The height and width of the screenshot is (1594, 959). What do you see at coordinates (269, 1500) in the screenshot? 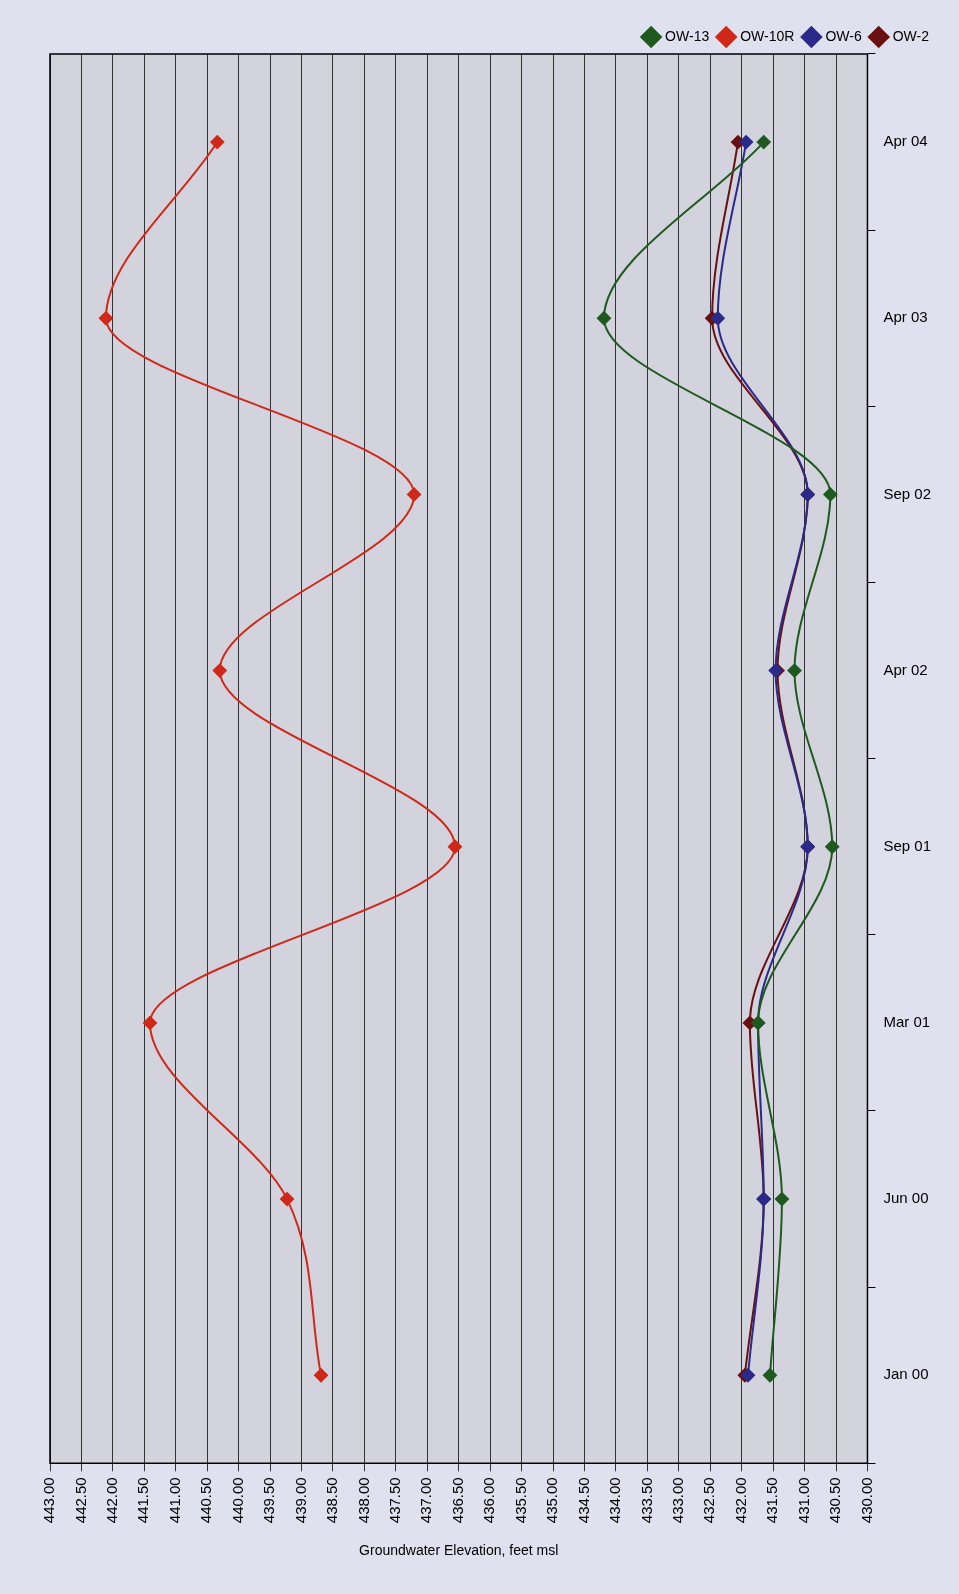
I see `x-tick-label: 439.50` at bounding box center [269, 1500].